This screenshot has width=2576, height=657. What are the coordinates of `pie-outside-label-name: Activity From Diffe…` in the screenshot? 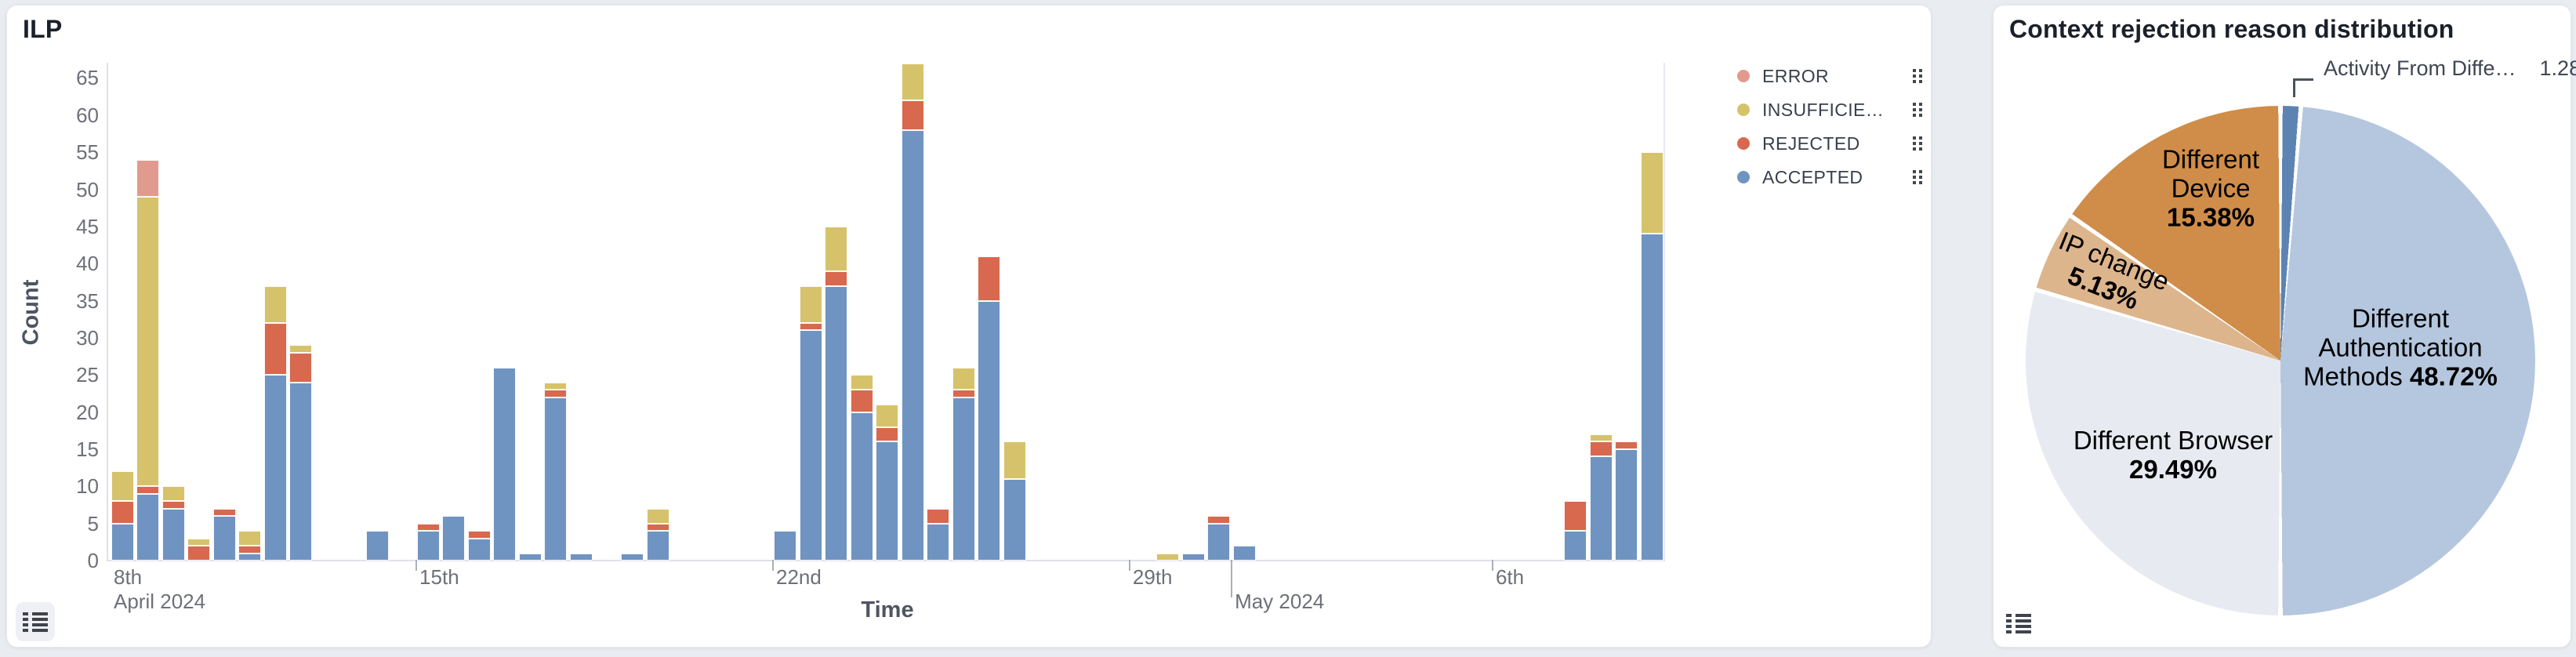 It's located at (2420, 68).